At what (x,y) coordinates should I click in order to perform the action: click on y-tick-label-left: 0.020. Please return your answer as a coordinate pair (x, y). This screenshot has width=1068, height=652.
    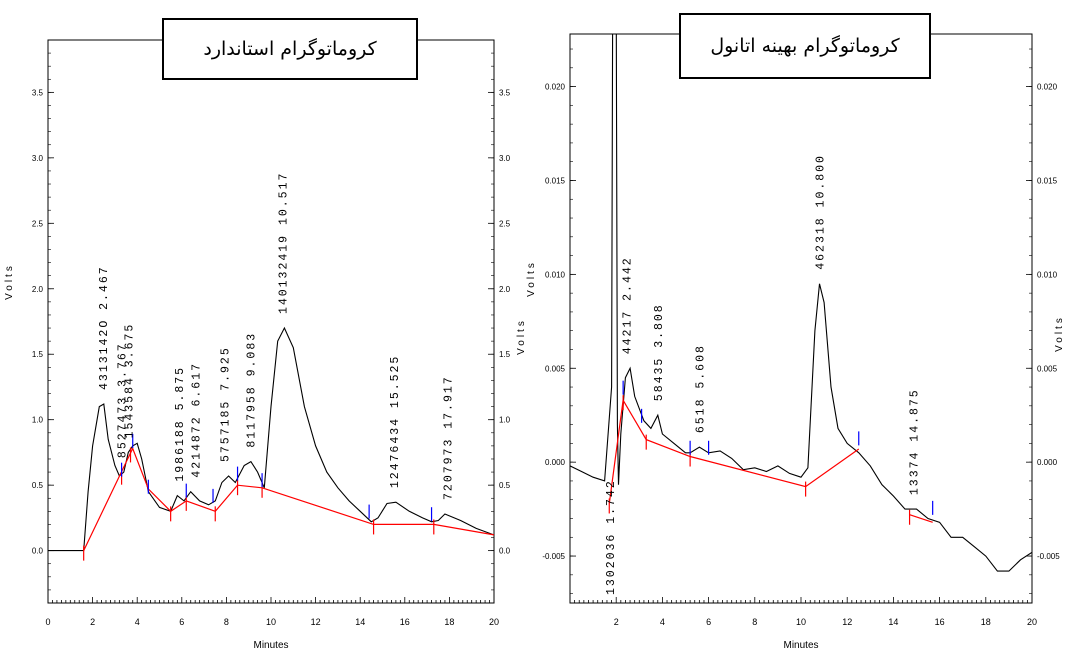
    Looking at the image, I should click on (555, 87).